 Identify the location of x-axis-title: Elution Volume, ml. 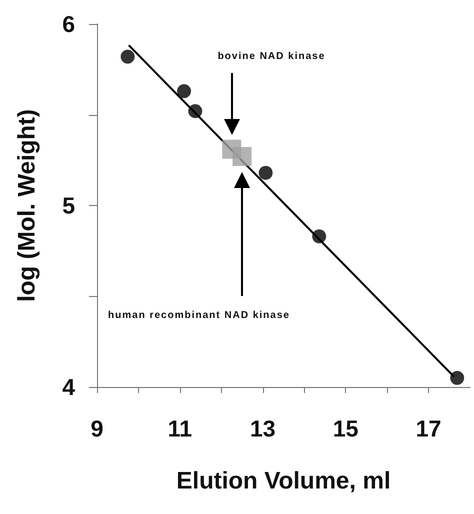
(283, 481).